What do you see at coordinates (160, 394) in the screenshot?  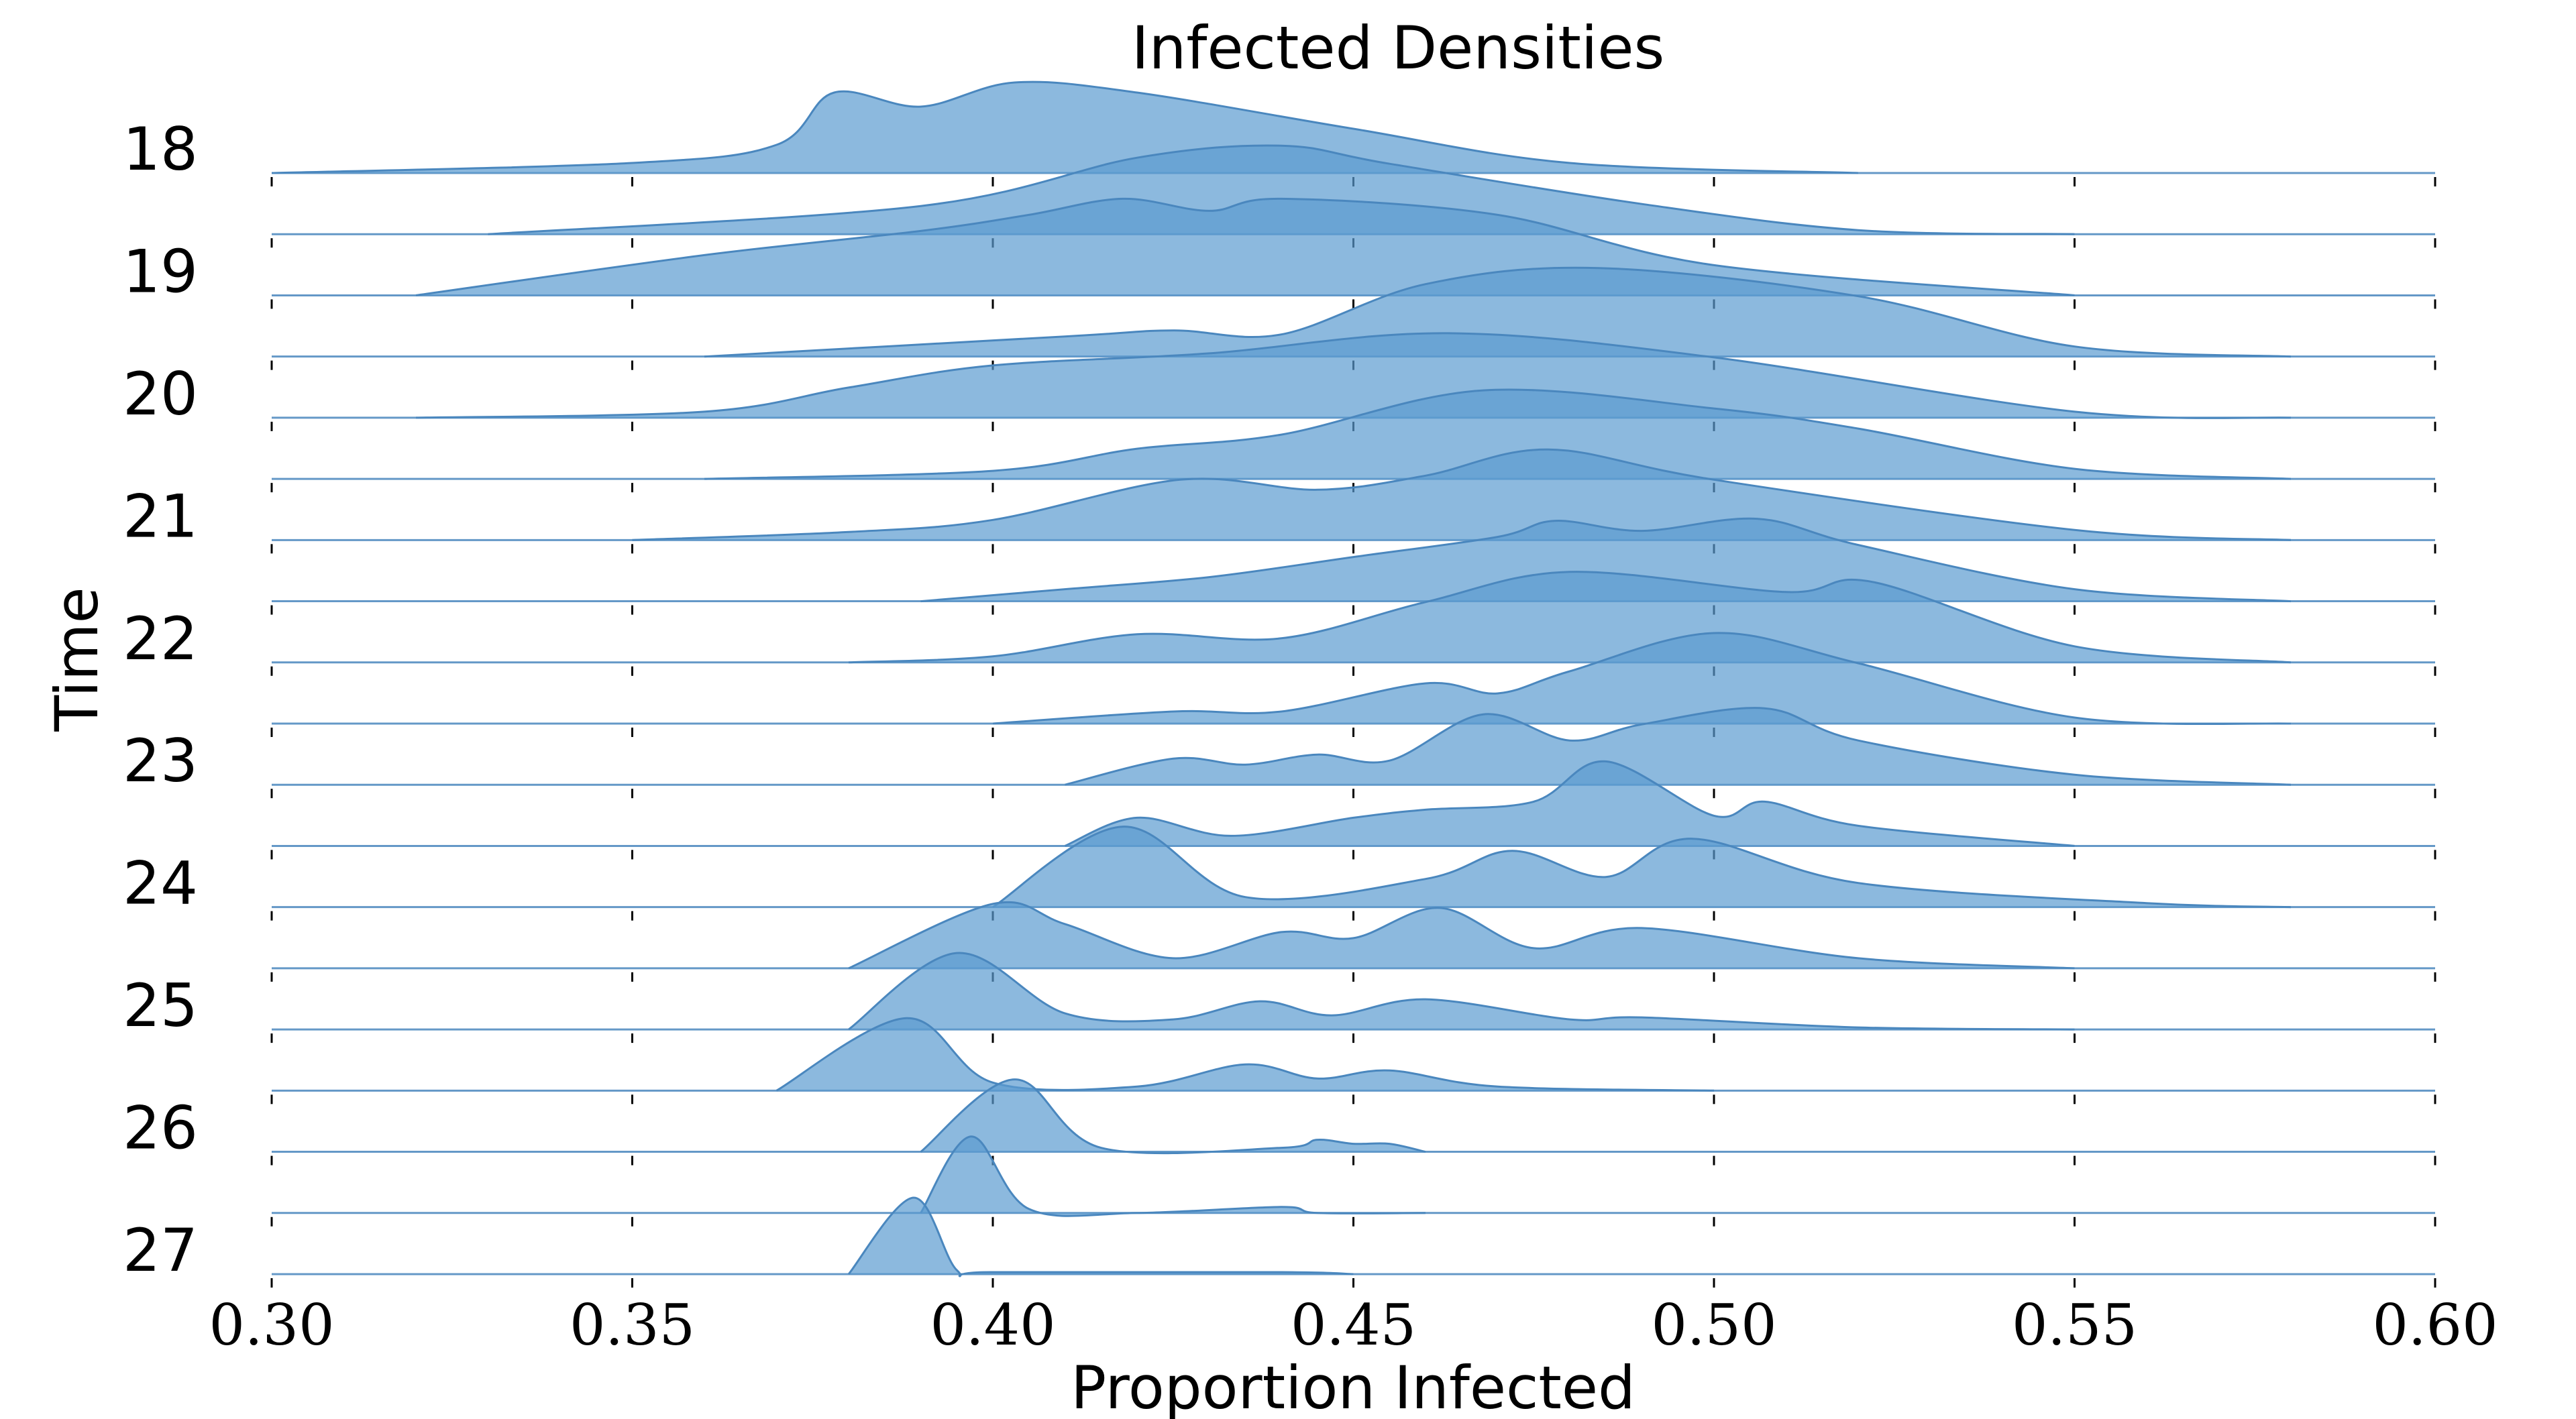 I see `y-tick-label: 20` at bounding box center [160, 394].